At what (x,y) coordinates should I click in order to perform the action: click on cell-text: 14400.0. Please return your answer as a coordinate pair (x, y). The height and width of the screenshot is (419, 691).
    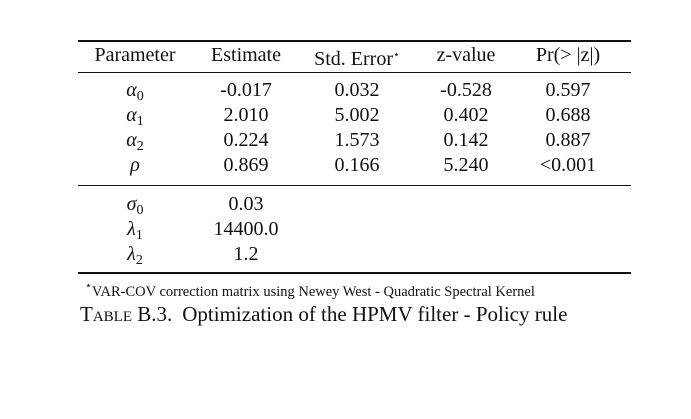
    Looking at the image, I should click on (246, 229).